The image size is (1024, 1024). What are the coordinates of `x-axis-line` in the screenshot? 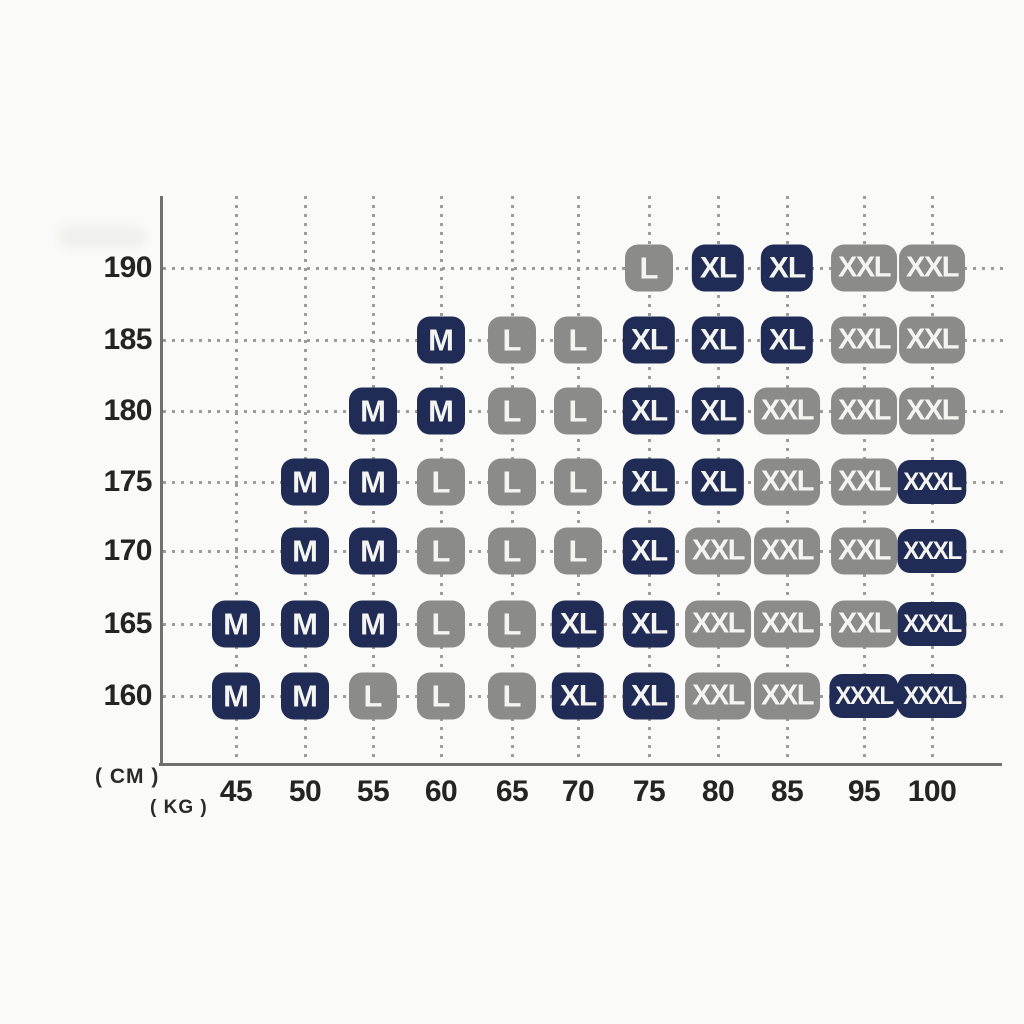 It's located at (580, 764).